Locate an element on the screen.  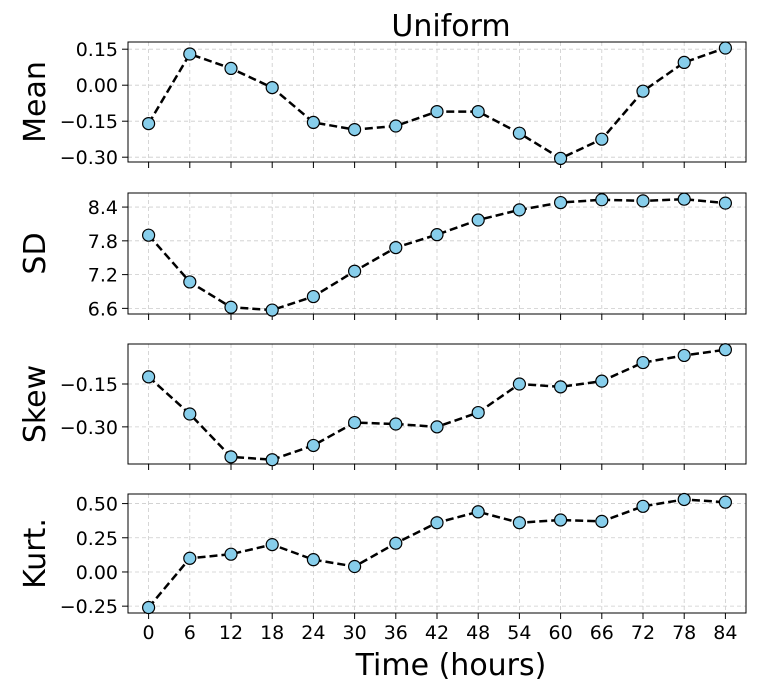
y-tick-label-3-1: 0.00 is located at coordinates (97, 573).